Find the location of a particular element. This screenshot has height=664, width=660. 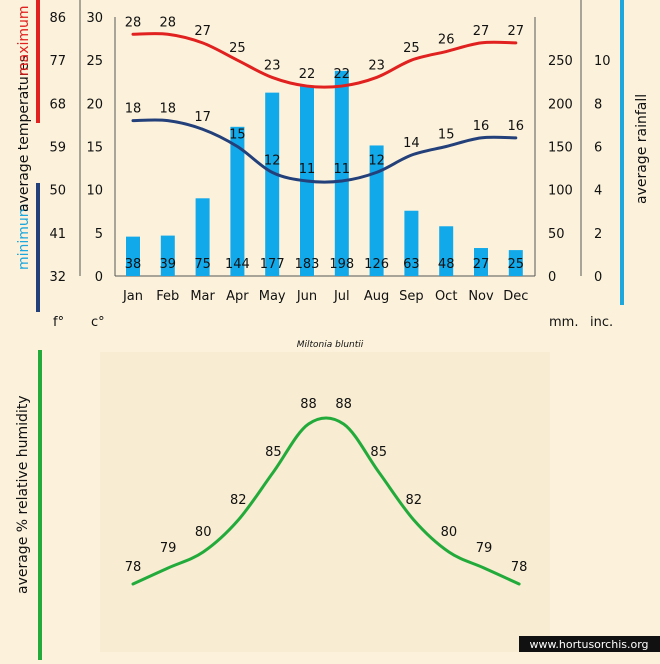

month-tick: Mar is located at coordinates (202, 296).